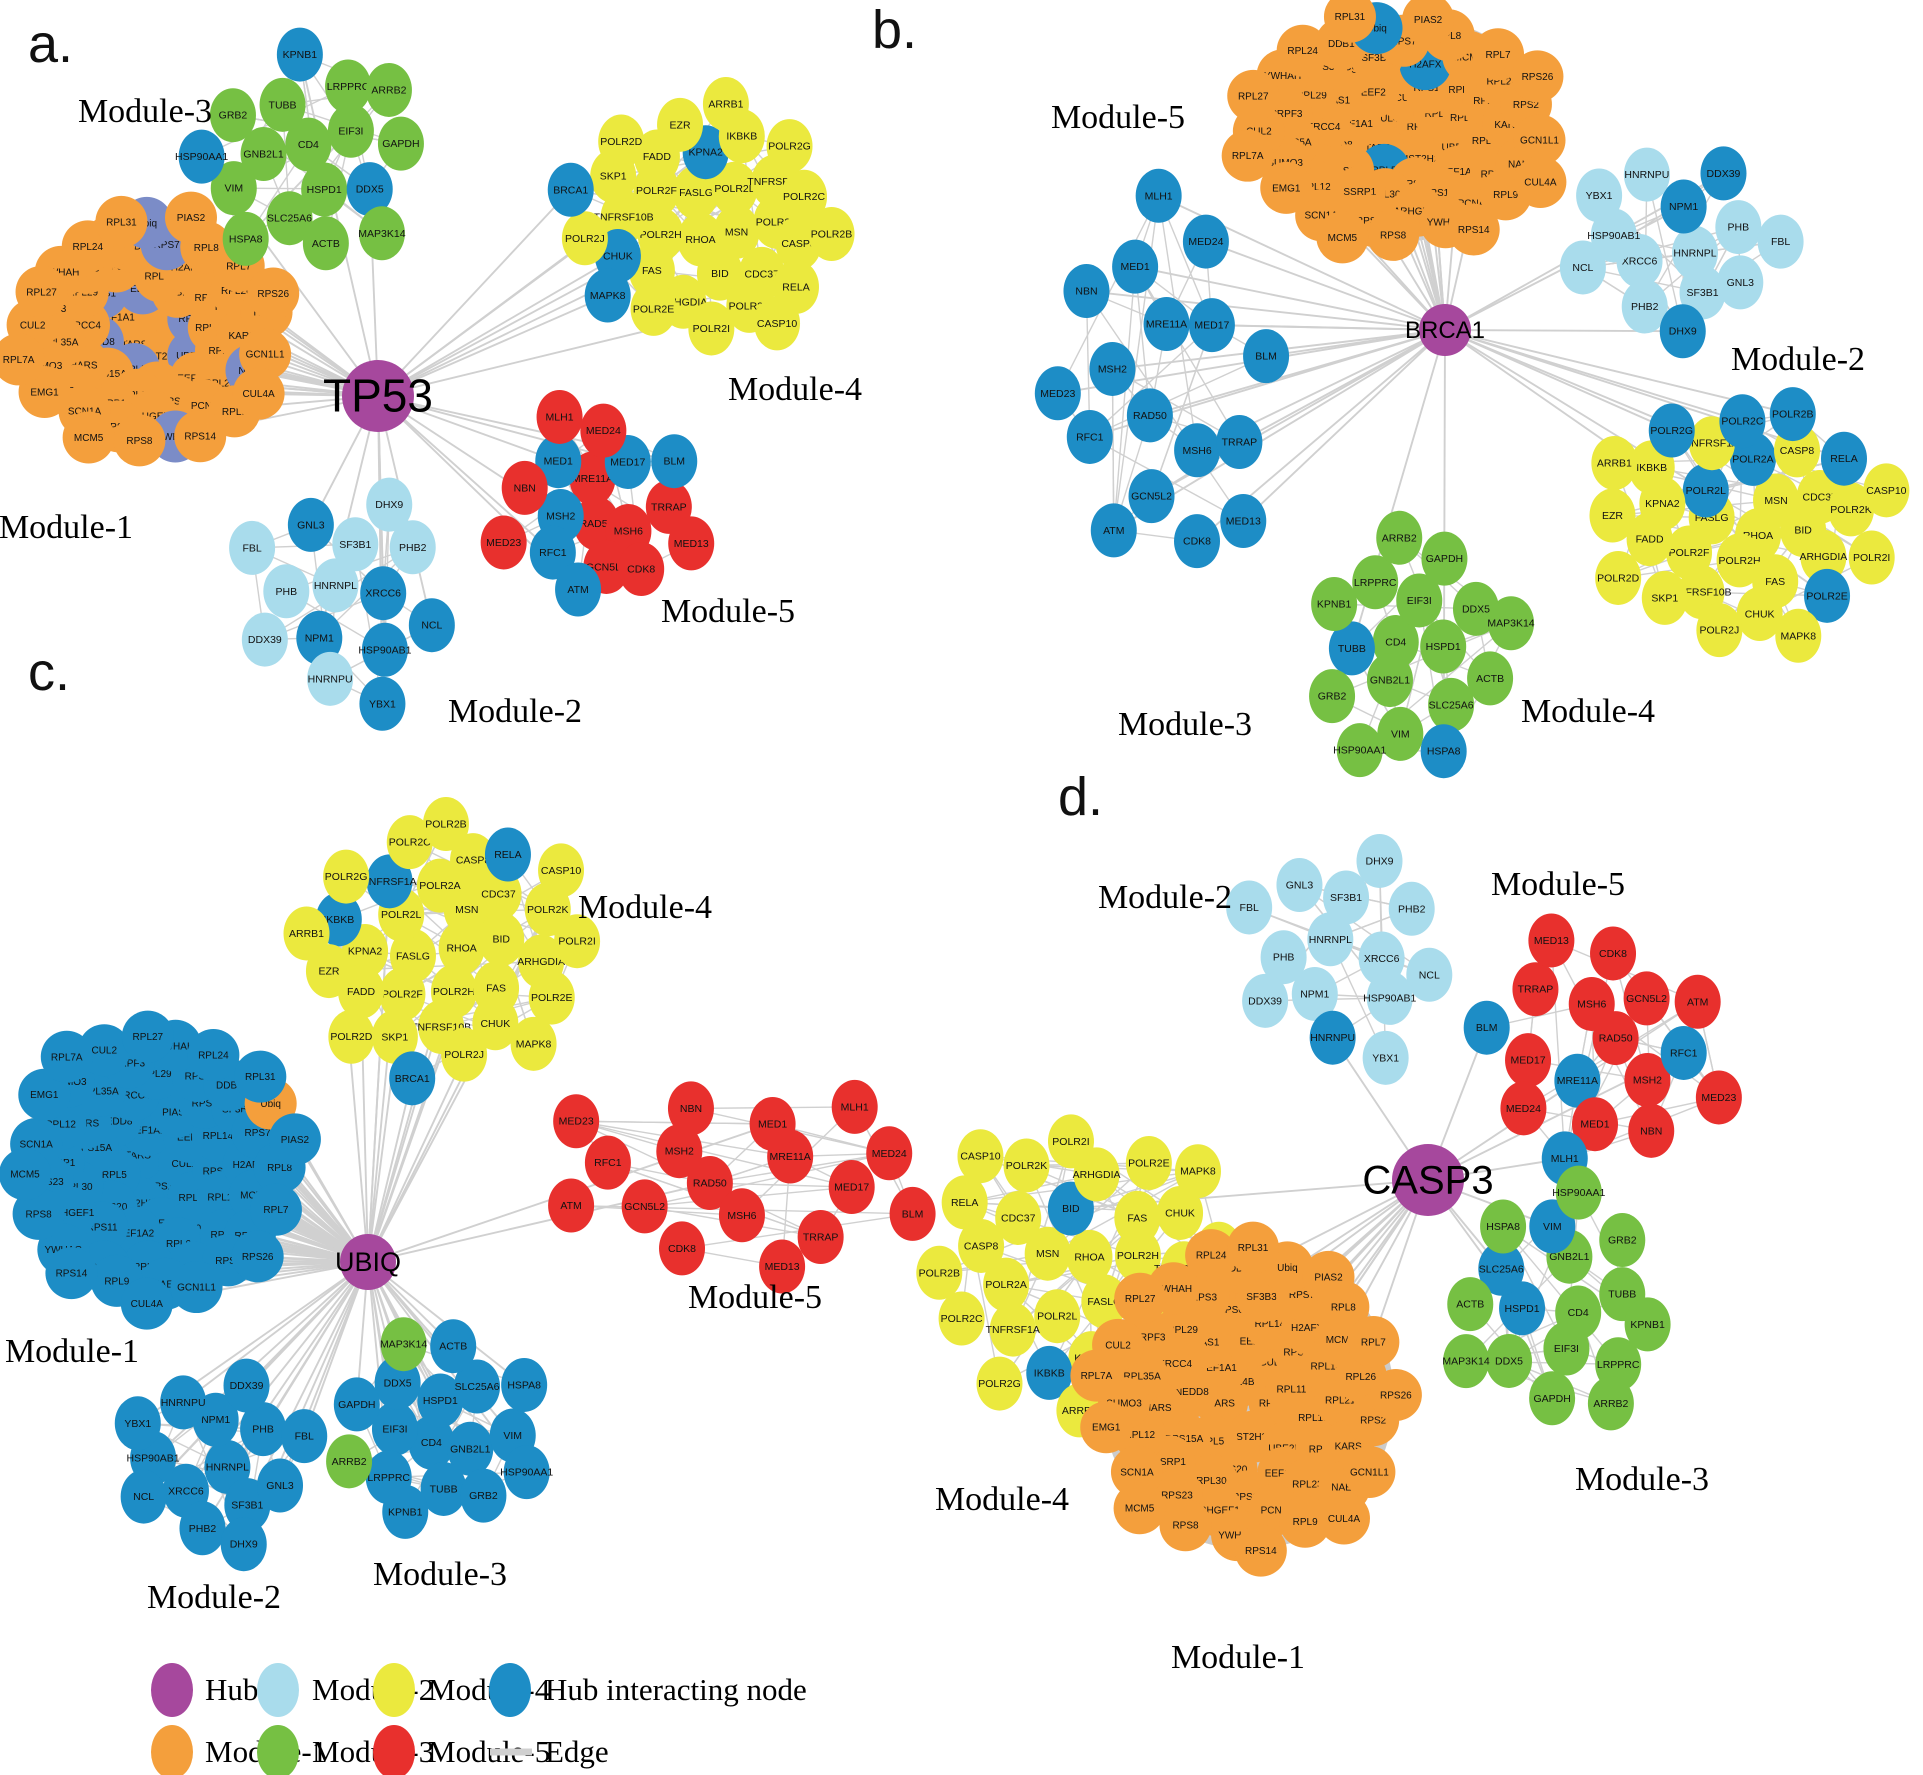 Image resolution: width=1923 pixels, height=1775 pixels. What do you see at coordinates (1646, 998) in the screenshot?
I see `node-GCN5L2: GCN5L2` at bounding box center [1646, 998].